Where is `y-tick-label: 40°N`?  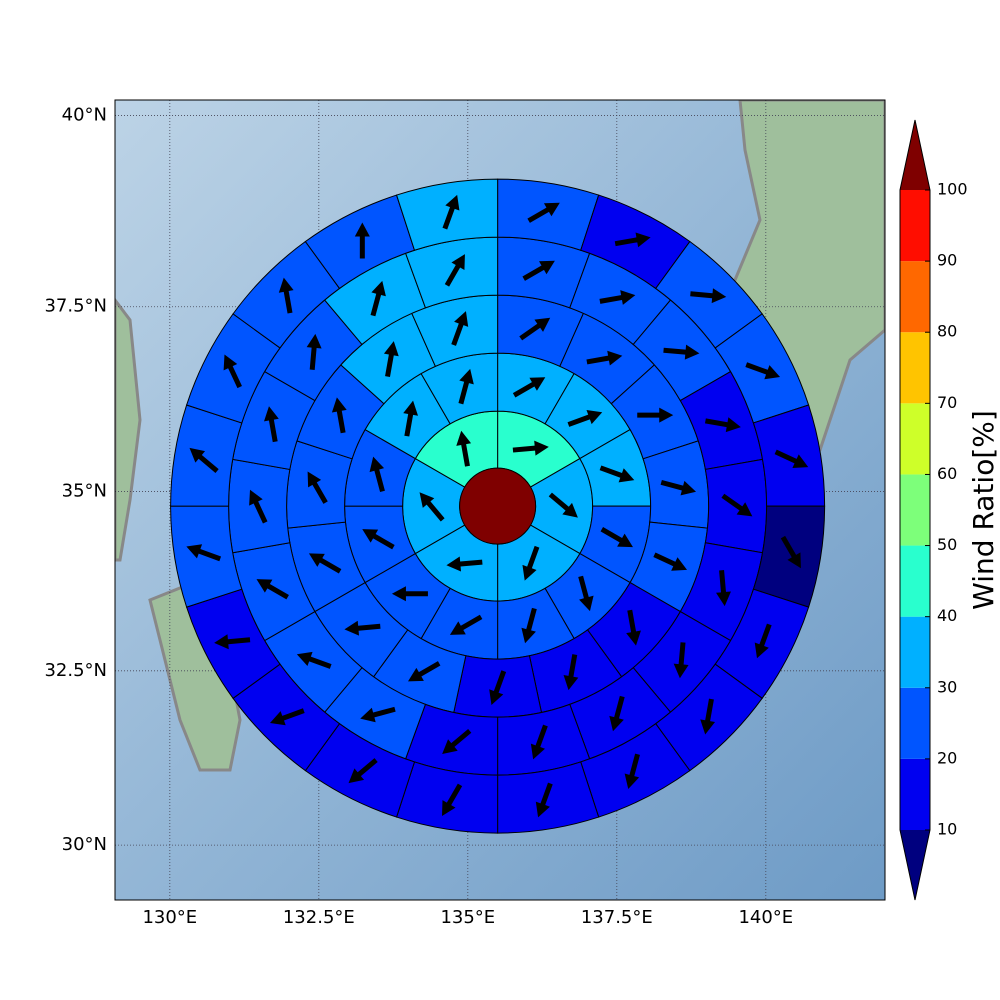
y-tick-label: 40°N is located at coordinates (84, 115).